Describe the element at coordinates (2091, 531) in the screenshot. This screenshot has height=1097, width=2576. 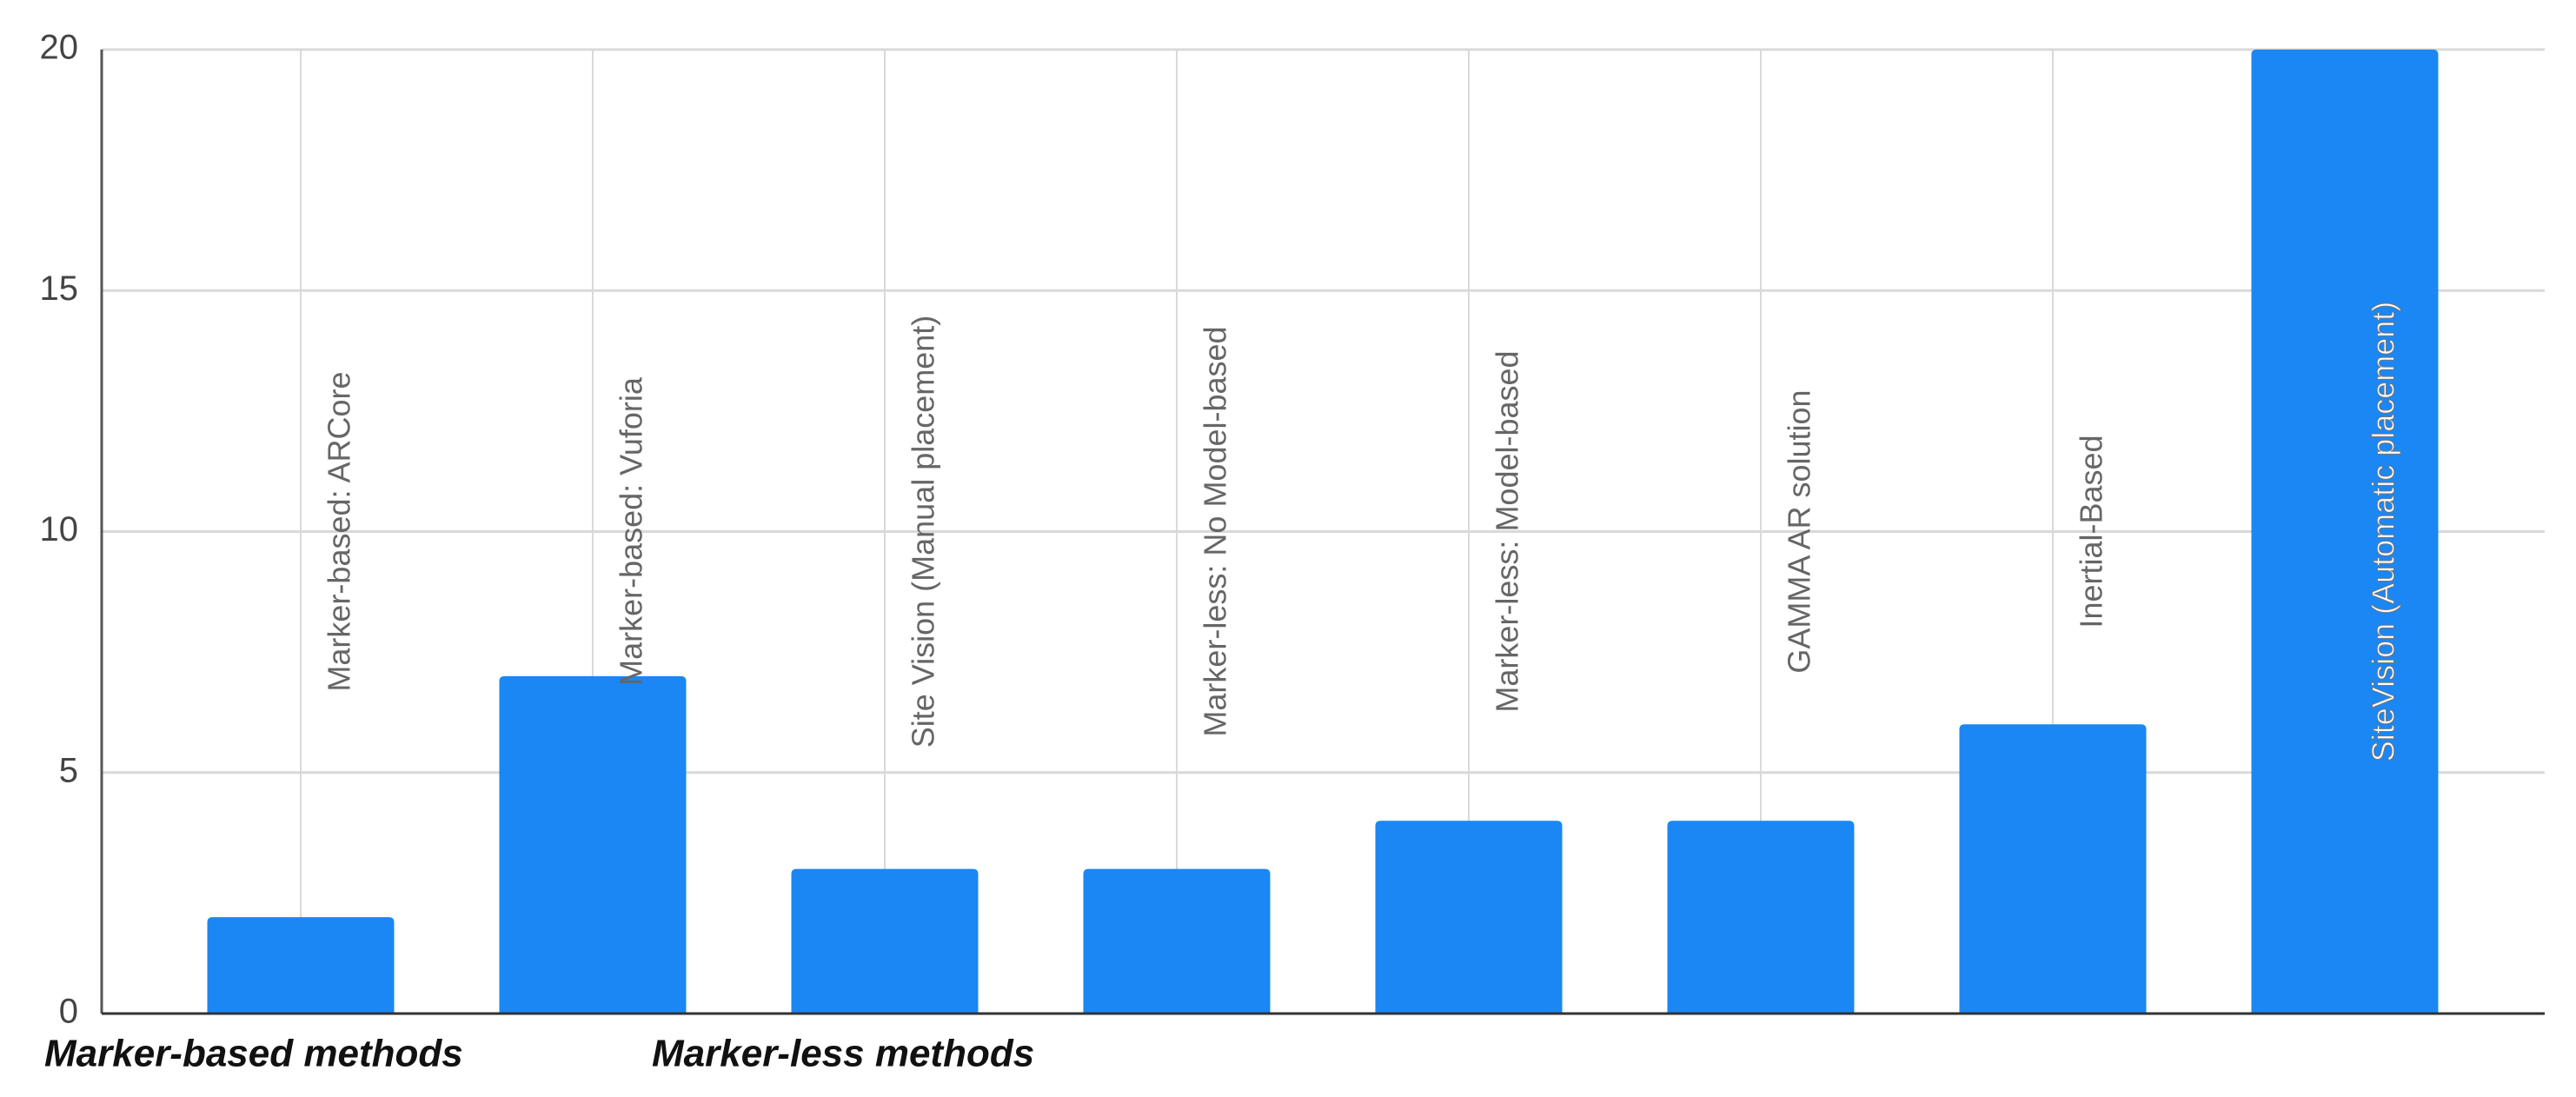
I see `category-label: Inertial-Based` at that location.